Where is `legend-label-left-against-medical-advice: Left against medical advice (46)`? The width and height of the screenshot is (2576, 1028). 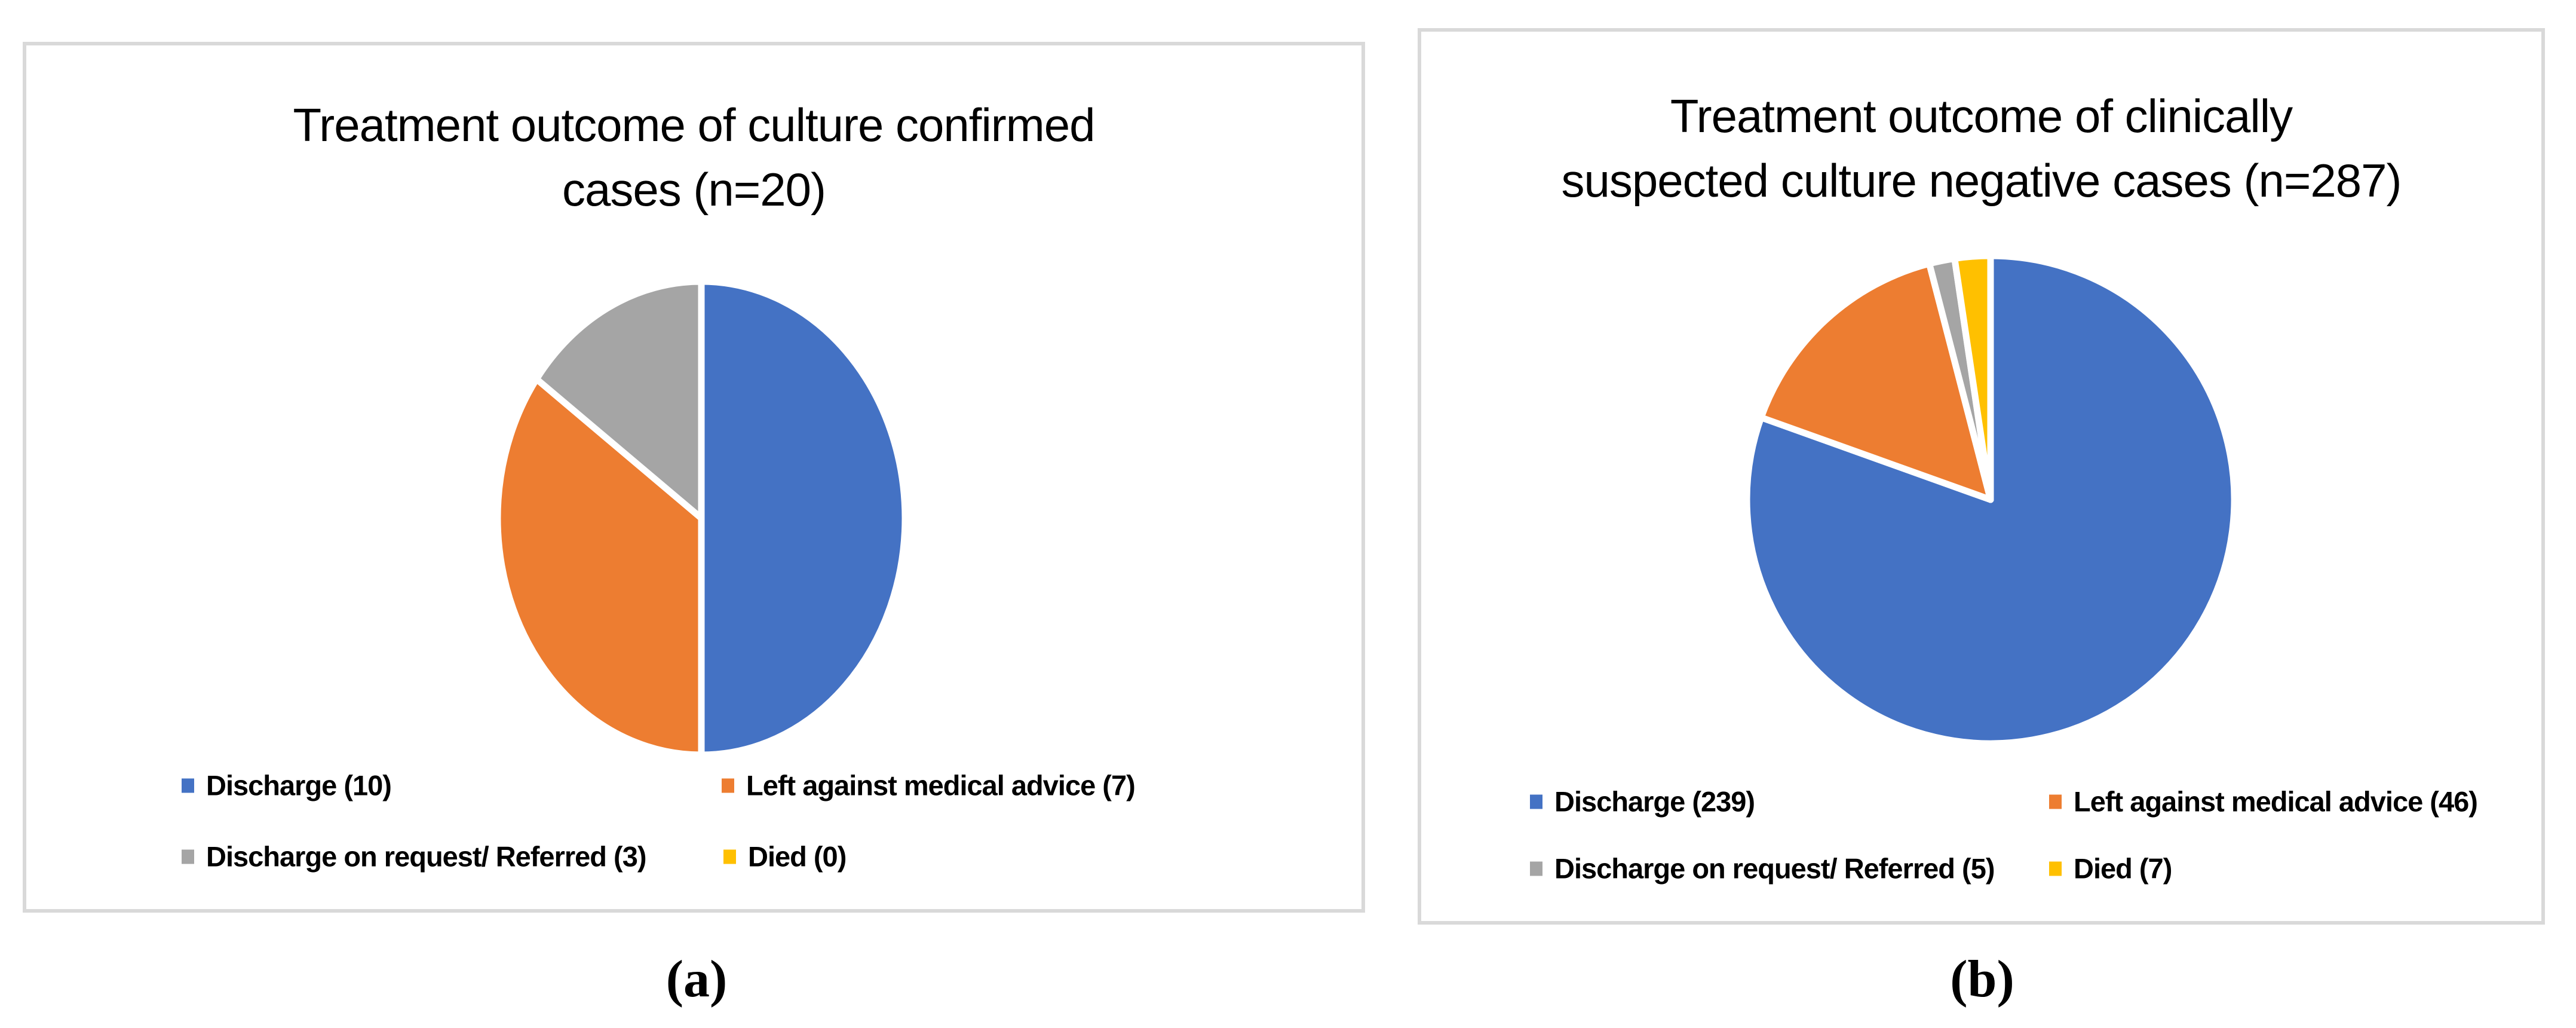
legend-label-left-against-medical-advice: Left against medical advice (46) is located at coordinates (2276, 802).